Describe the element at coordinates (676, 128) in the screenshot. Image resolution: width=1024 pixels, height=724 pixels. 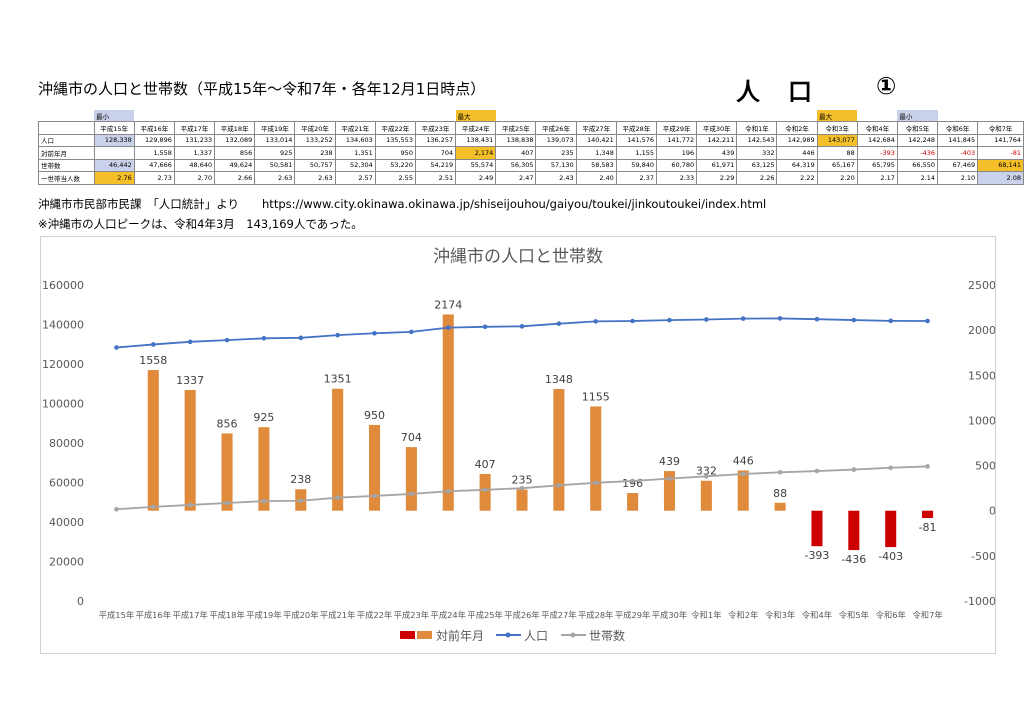
I see `year-header: 平成29年` at that location.